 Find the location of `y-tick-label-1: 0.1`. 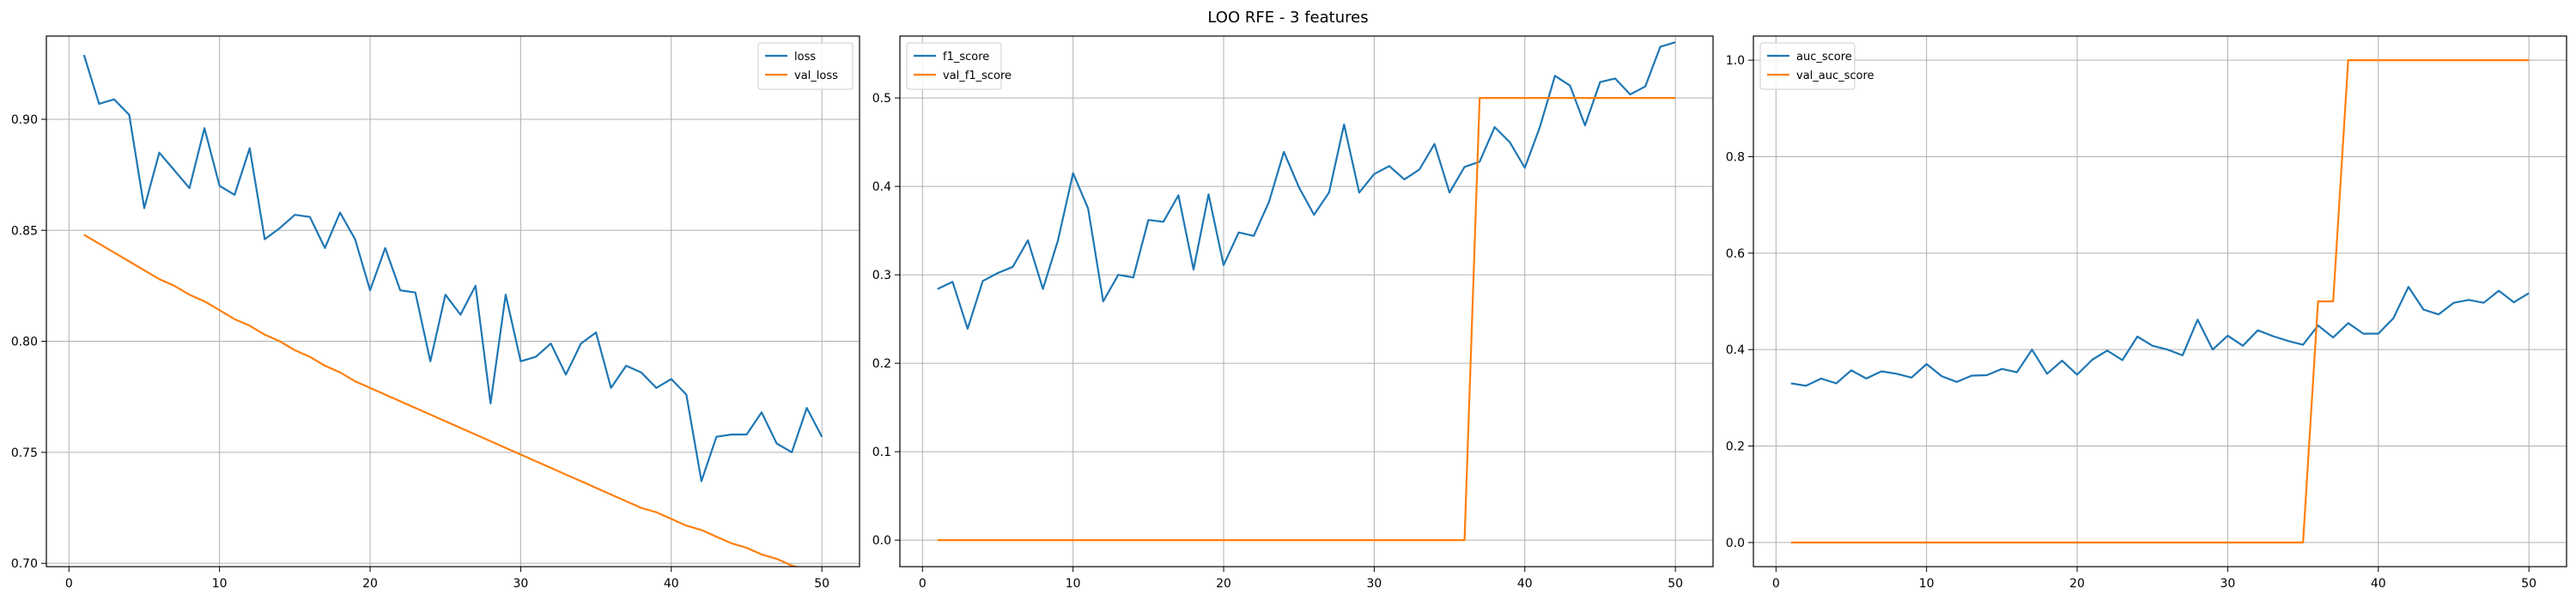

y-tick-label-1: 0.1 is located at coordinates (881, 452).